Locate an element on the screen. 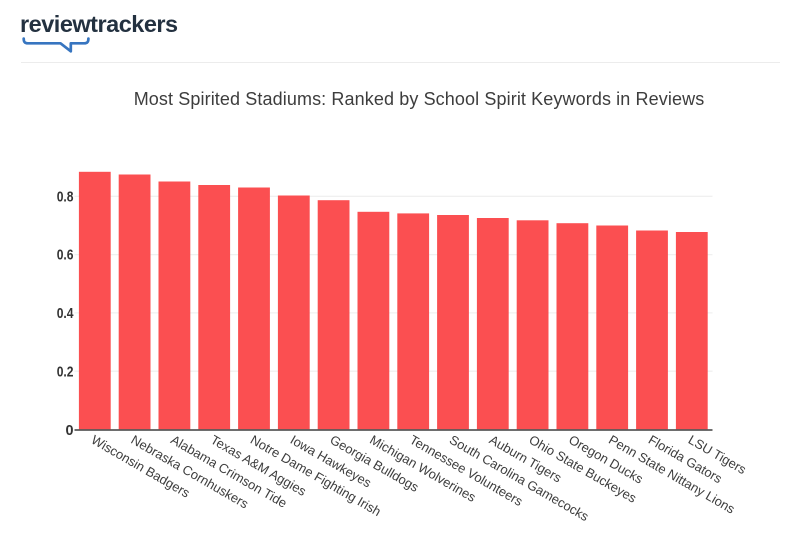 The image size is (800, 551). svg-text: 0.6 is located at coordinates (65, 255).